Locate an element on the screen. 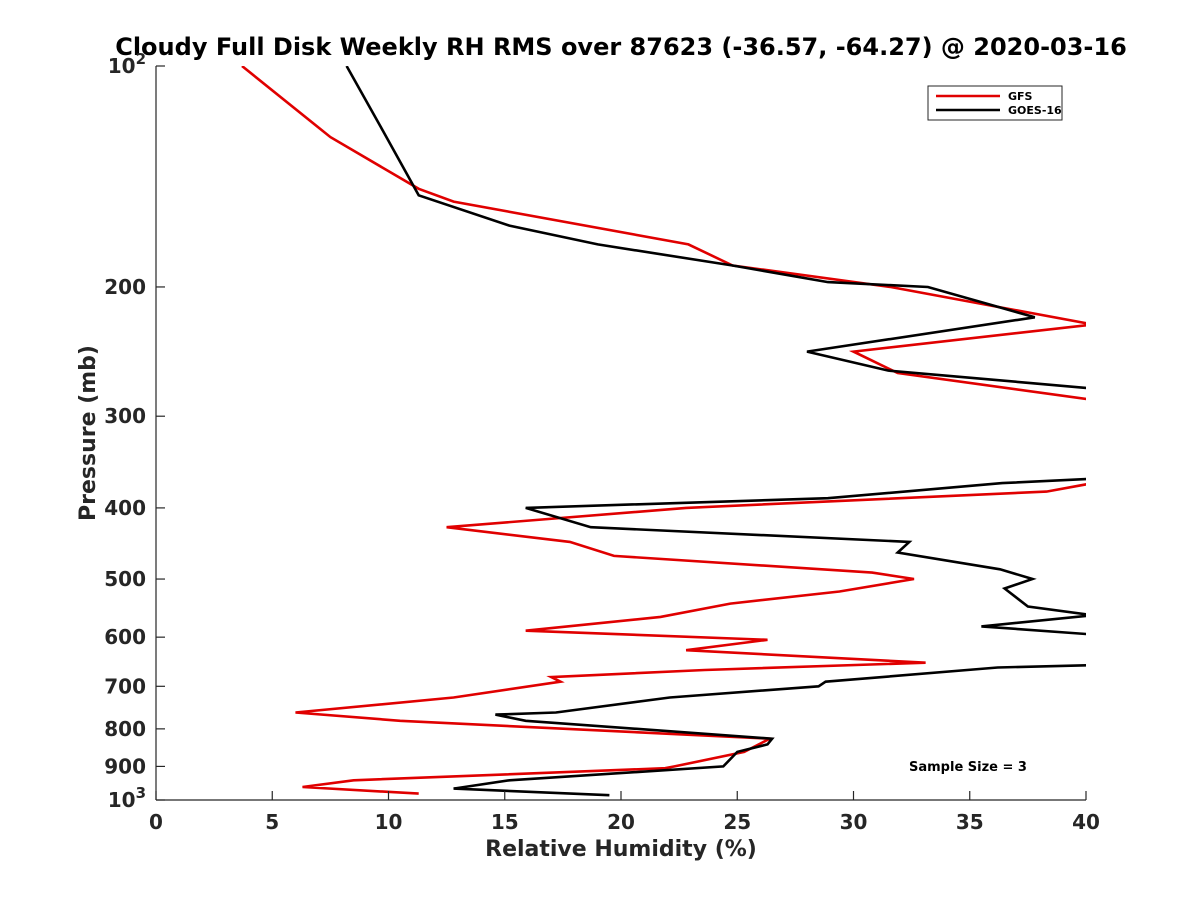  y-tick-label: 800 is located at coordinates (125, 729).